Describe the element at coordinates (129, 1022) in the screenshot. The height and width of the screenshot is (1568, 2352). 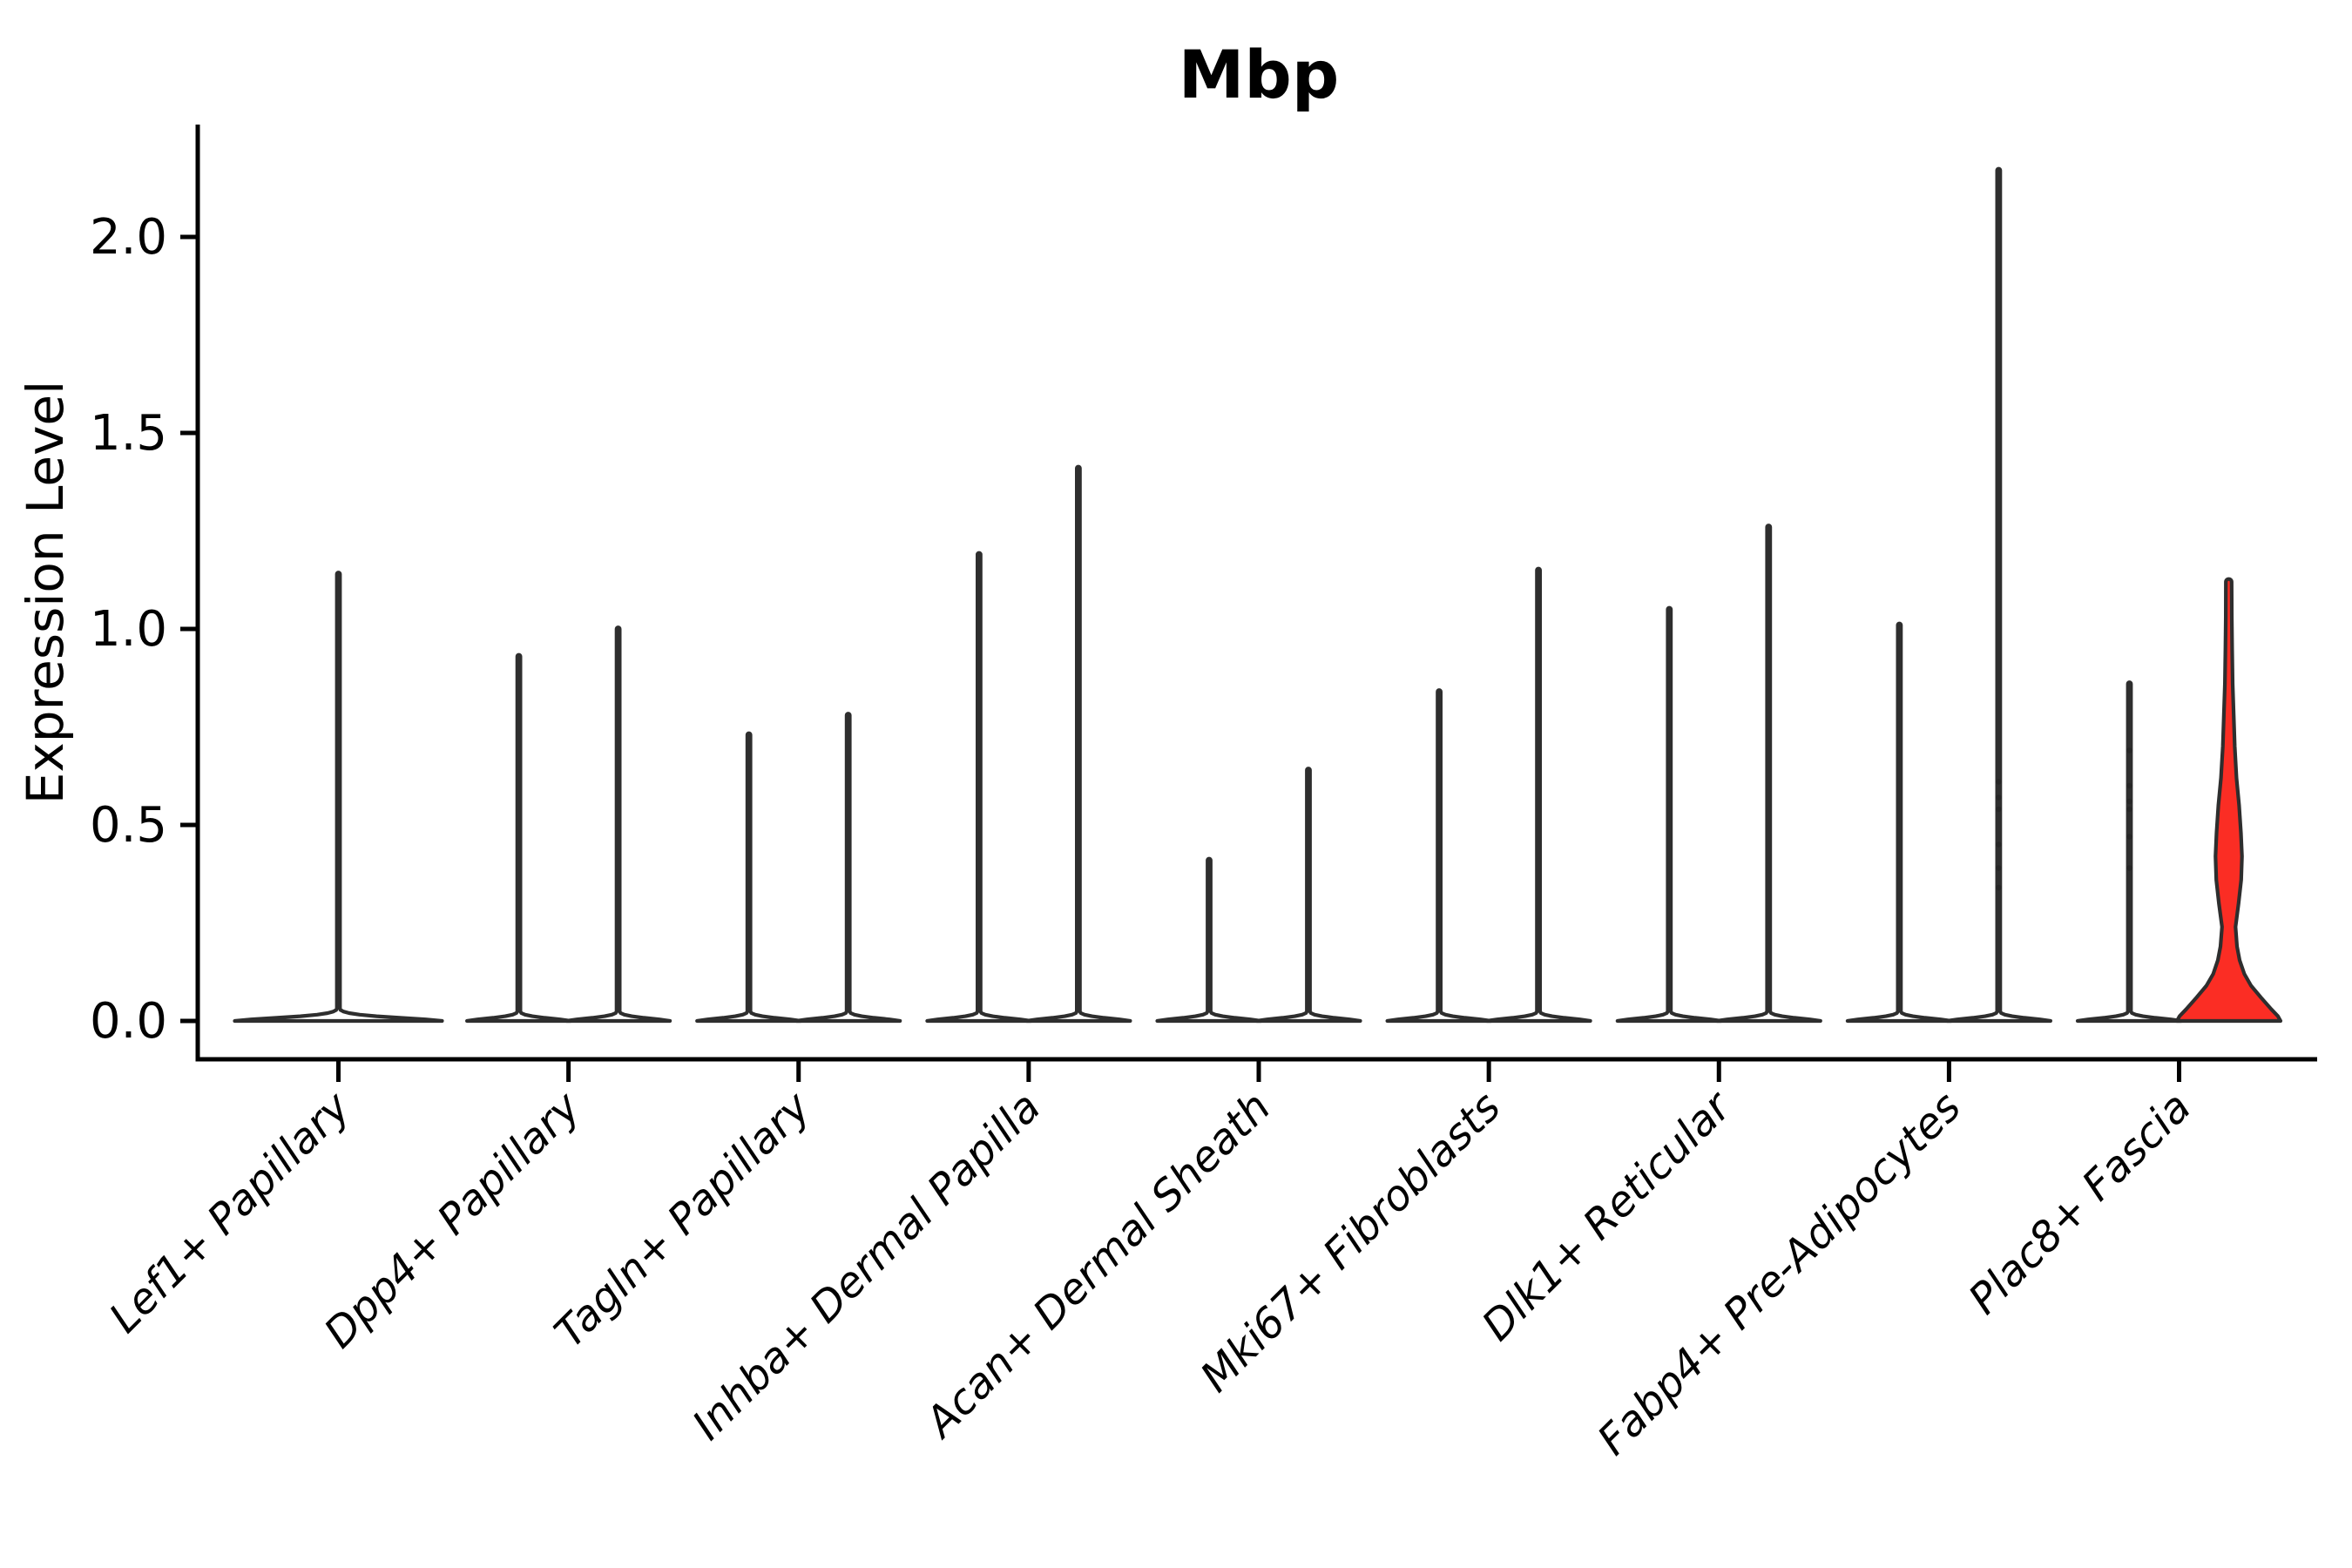
I see `y-tick-label: 0.0` at that location.